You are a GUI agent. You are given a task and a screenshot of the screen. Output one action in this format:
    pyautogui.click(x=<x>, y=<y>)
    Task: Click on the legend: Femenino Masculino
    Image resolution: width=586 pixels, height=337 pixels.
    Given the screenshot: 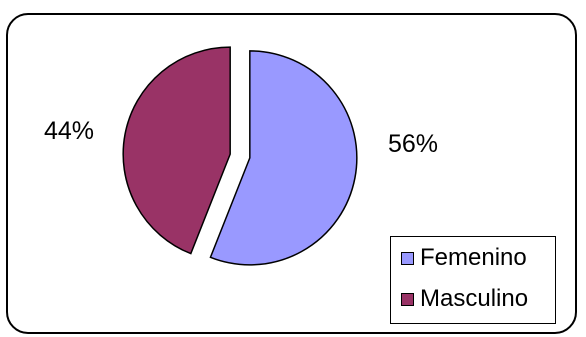 What is the action you would take?
    pyautogui.click(x=473, y=280)
    